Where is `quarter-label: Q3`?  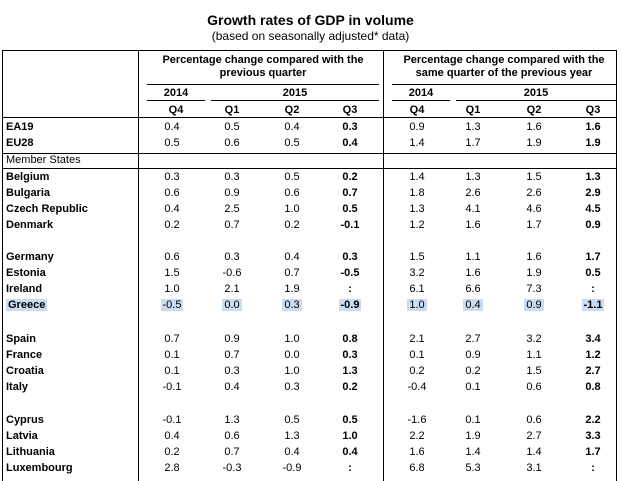 quarter-label: Q3 is located at coordinates (593, 110).